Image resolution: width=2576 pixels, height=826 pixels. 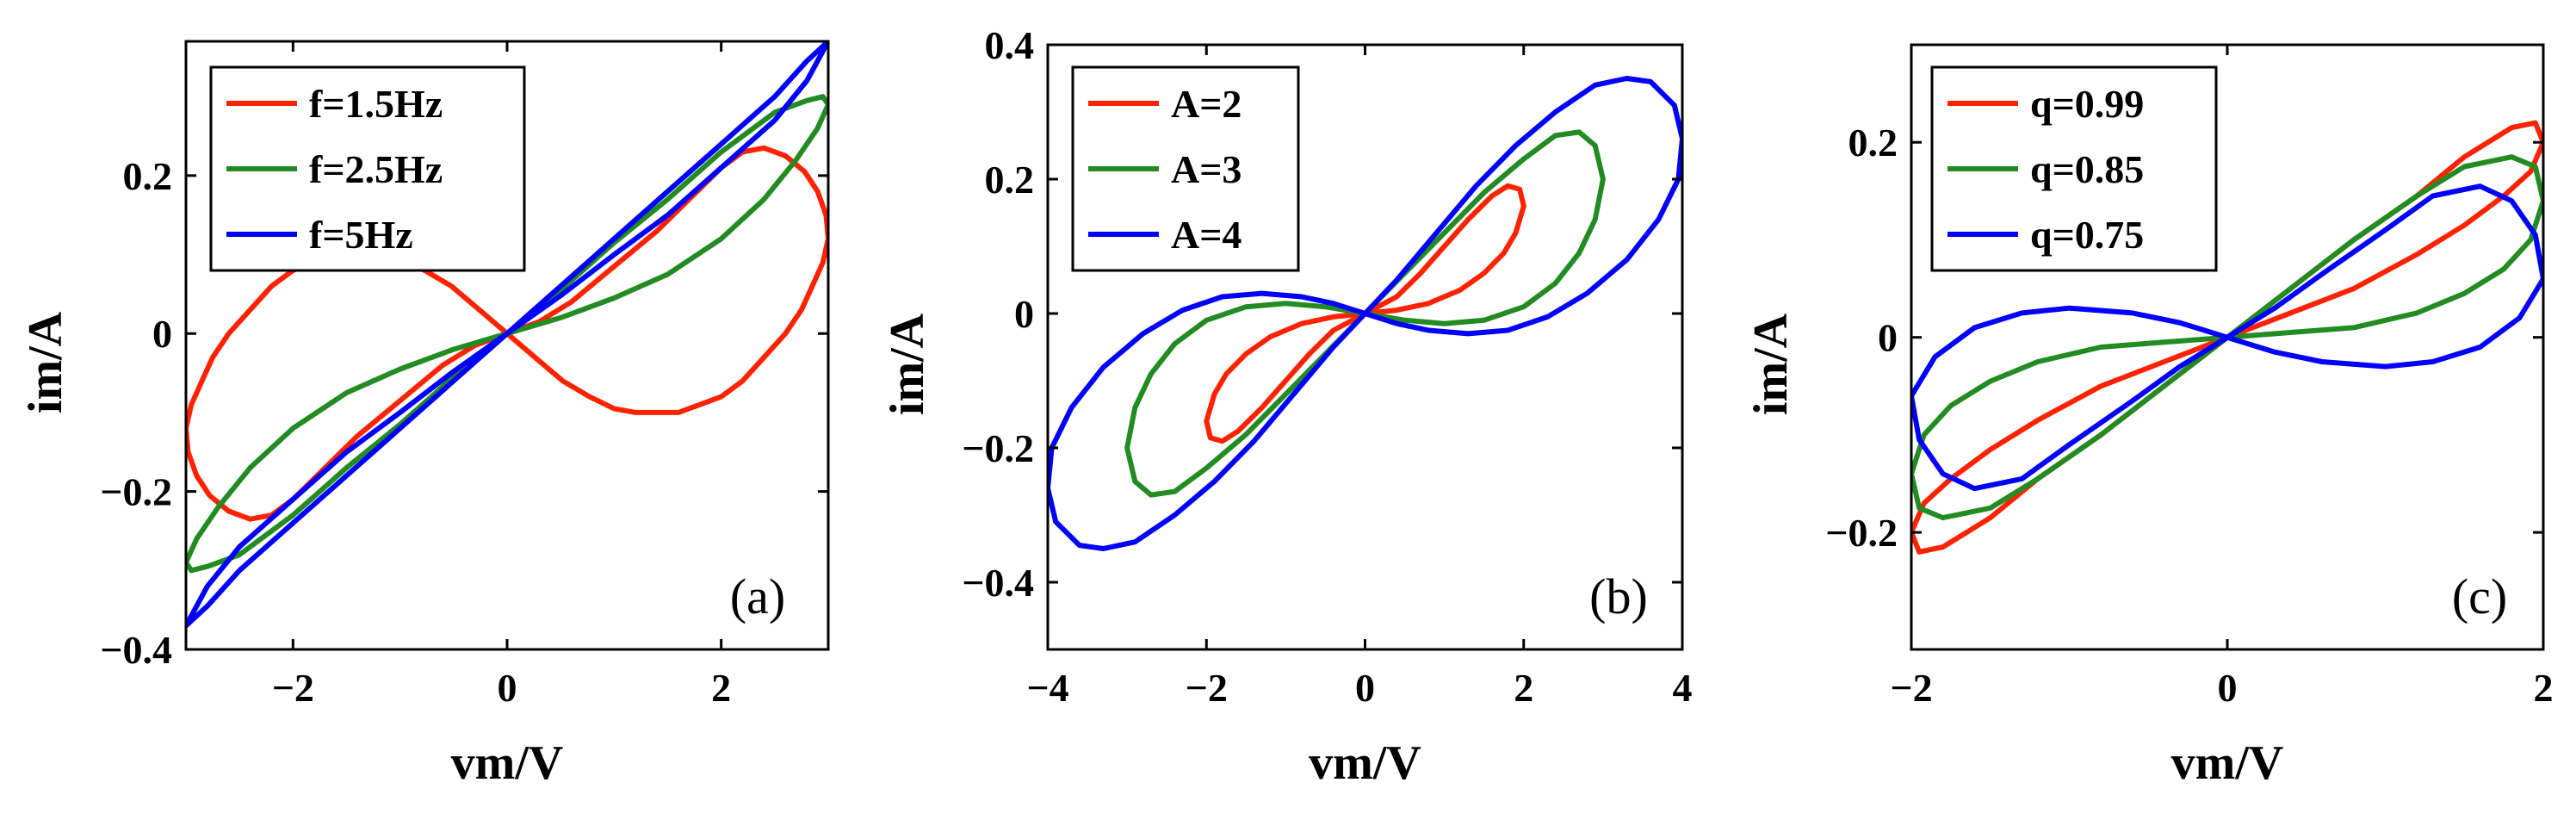 What do you see at coordinates (2087, 169) in the screenshot?
I see `legend-label-2: q=0.85` at bounding box center [2087, 169].